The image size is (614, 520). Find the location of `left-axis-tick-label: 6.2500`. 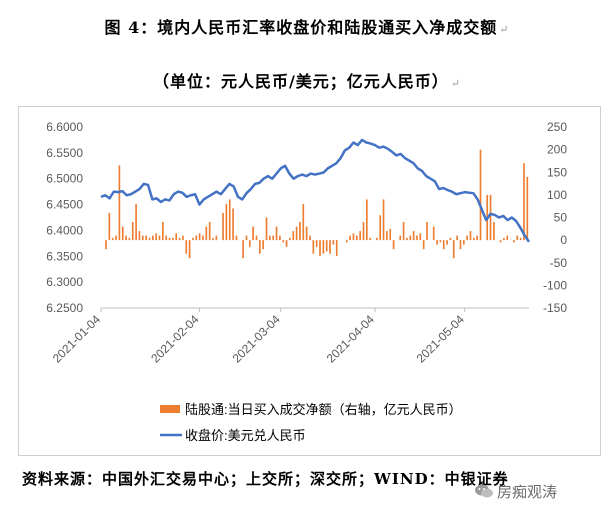

left-axis-tick-label: 6.2500 is located at coordinates (64, 308).